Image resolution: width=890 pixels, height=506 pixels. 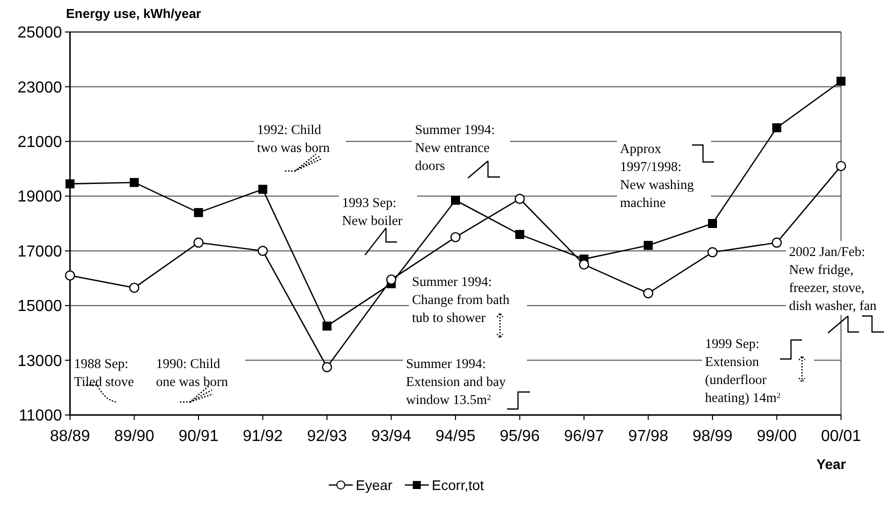 I want to click on annotation: 2002 Jan/Feb: New fridge, freezer, stove, dish washer, fan, so click(x=833, y=278).